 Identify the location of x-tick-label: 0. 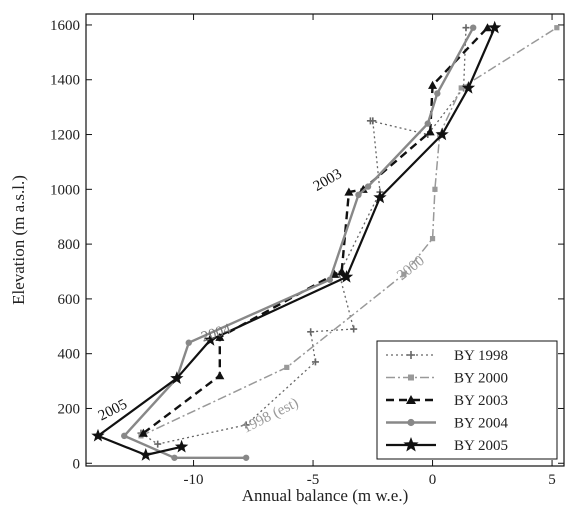
(433, 480).